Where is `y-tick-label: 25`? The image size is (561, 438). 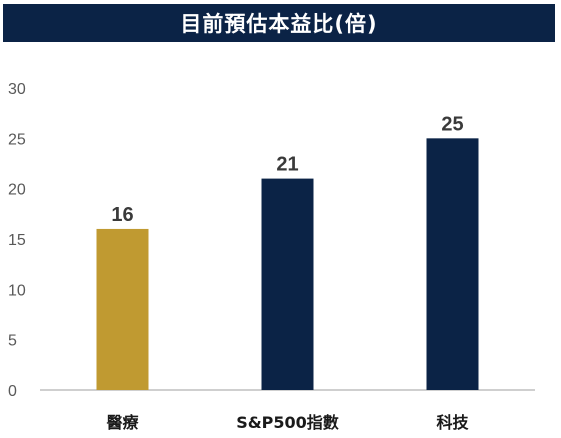 y-tick-label: 25 is located at coordinates (17, 139).